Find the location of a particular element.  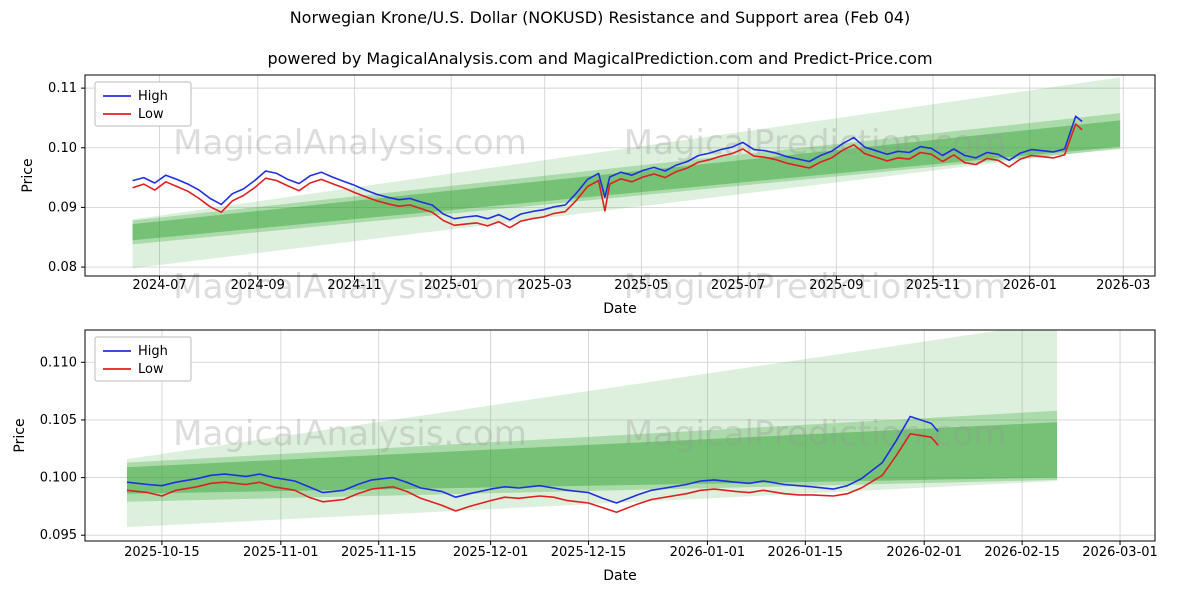

x-tick-label: 2024-09 is located at coordinates (258, 285).